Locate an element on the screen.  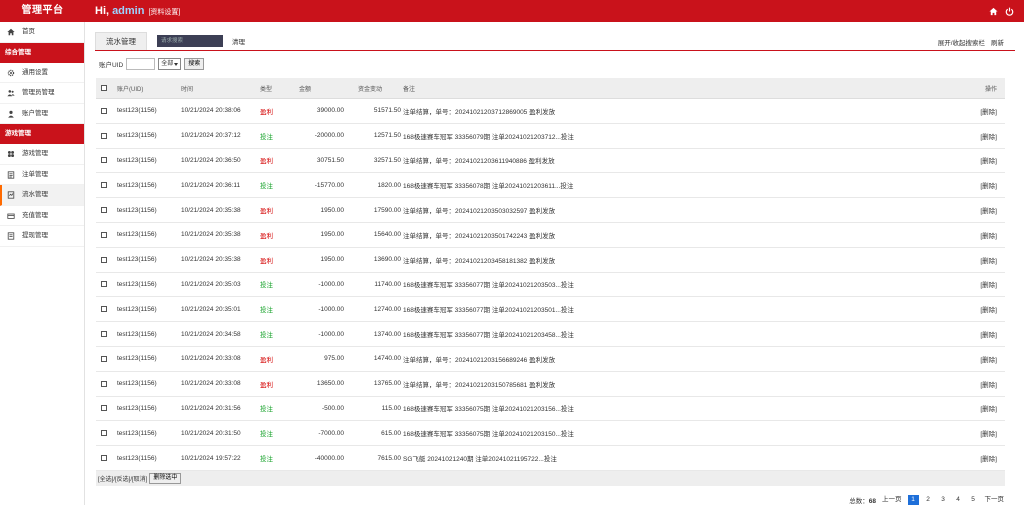
cell-balance: 12571.50 is located at coordinates (387, 136).